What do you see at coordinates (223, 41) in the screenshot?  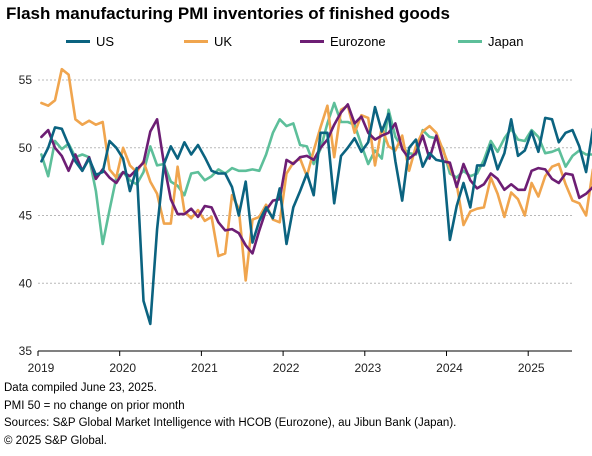 I see `legend-label-uk: UK` at bounding box center [223, 41].